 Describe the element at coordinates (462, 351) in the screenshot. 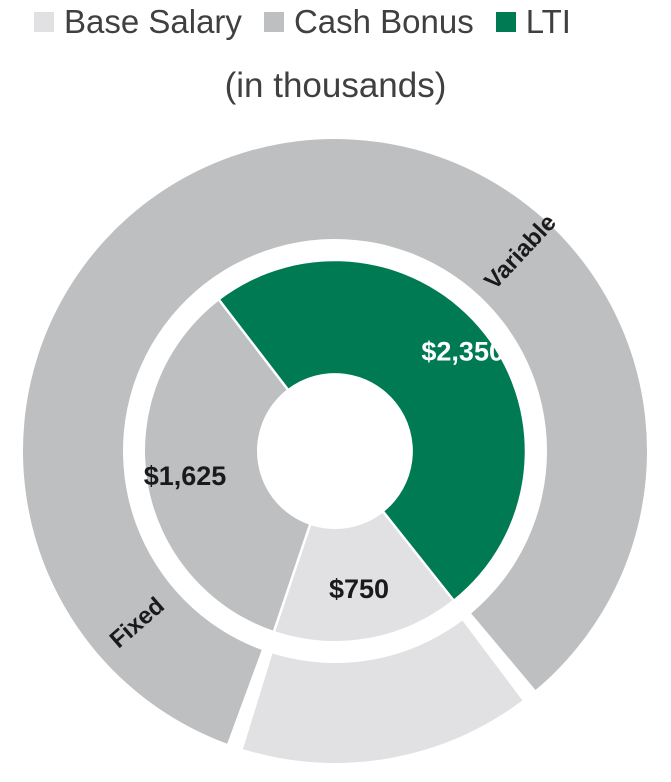

I see `slice-label-lti: $2,350` at that location.